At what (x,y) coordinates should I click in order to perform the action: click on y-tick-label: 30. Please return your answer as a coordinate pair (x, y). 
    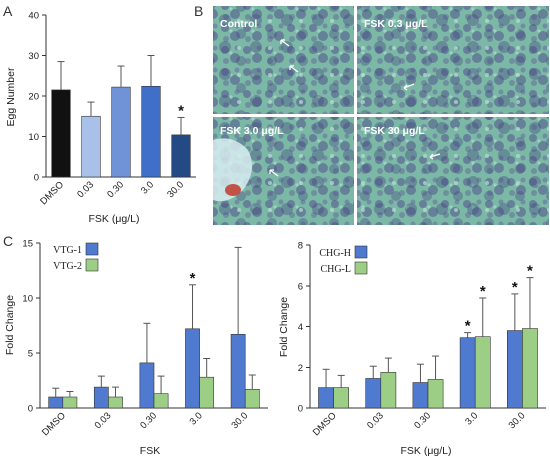
    Looking at the image, I should click on (33, 56).